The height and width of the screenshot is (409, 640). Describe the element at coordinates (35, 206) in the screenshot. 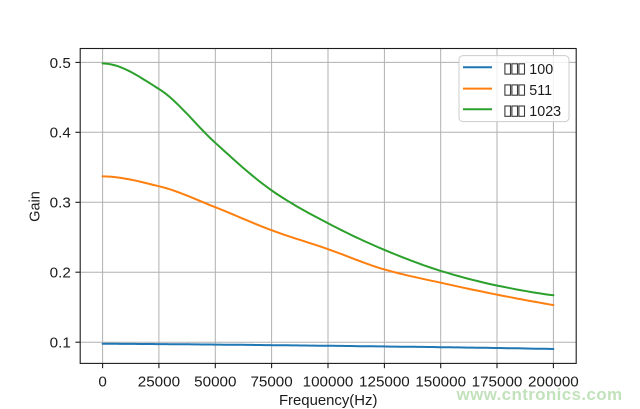

I see `svg-text: Gain` at that location.